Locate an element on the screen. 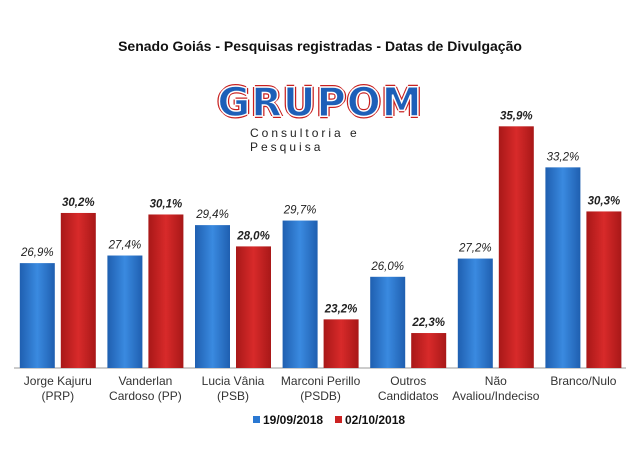  logo-subtitle: Consultoria e Pesquisa is located at coordinates (305, 140).